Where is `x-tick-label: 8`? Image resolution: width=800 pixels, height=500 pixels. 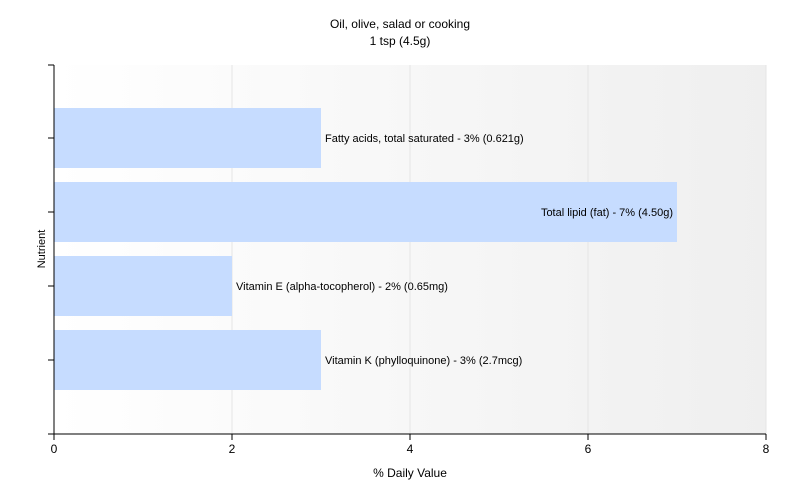 x-tick-label: 8 is located at coordinates (766, 449).